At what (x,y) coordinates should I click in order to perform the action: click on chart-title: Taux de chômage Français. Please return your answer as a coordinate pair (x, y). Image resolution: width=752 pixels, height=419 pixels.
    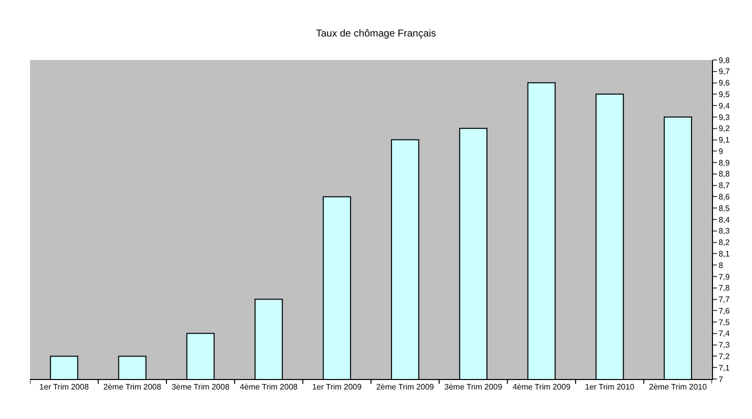
    Looking at the image, I should click on (376, 34).